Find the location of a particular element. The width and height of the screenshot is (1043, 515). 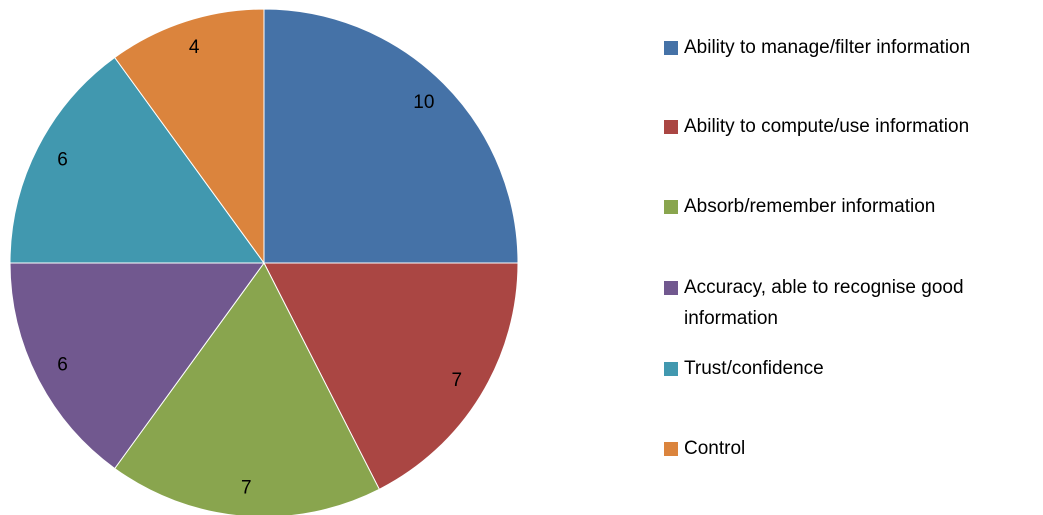

legend-item: Ability to manage/filter information is located at coordinates (829, 47).